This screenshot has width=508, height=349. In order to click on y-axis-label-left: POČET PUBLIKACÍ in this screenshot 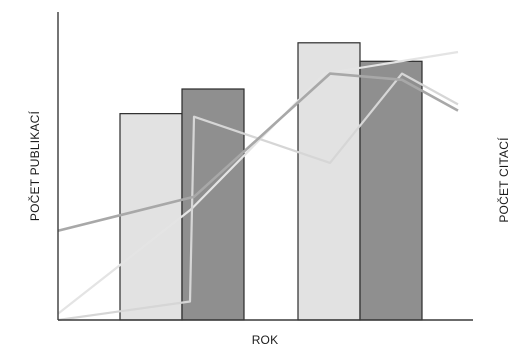, I will do `click(34, 165)`.